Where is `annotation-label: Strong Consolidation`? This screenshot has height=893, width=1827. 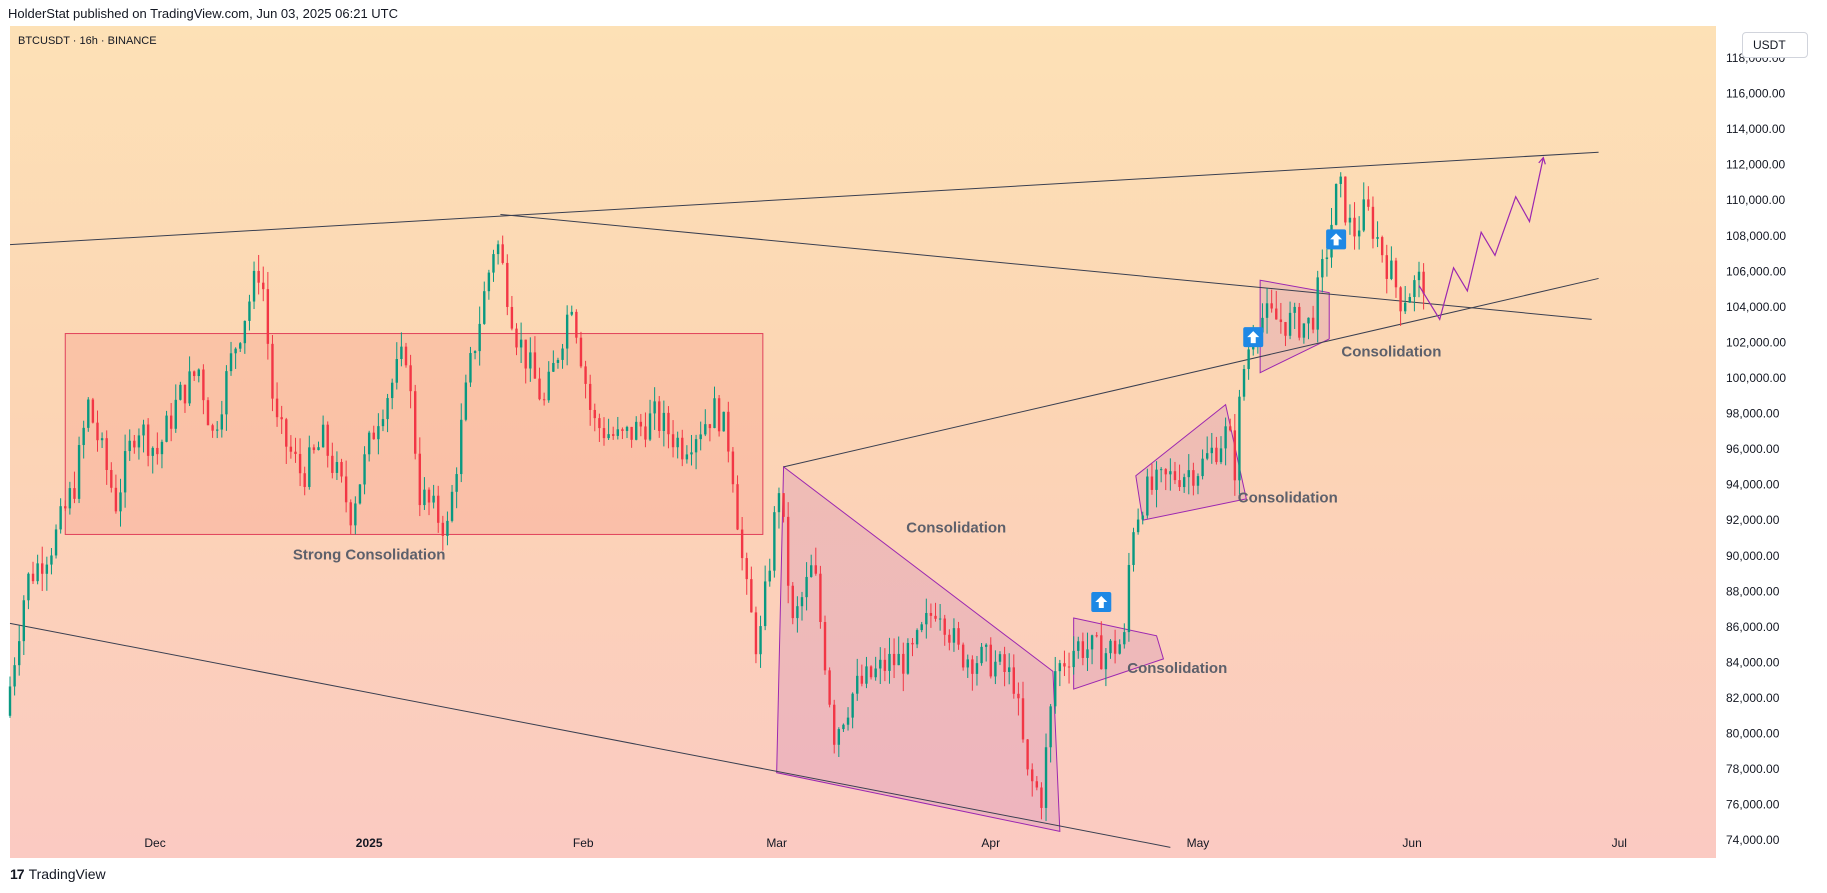 annotation-label: Strong Consolidation is located at coordinates (369, 554).